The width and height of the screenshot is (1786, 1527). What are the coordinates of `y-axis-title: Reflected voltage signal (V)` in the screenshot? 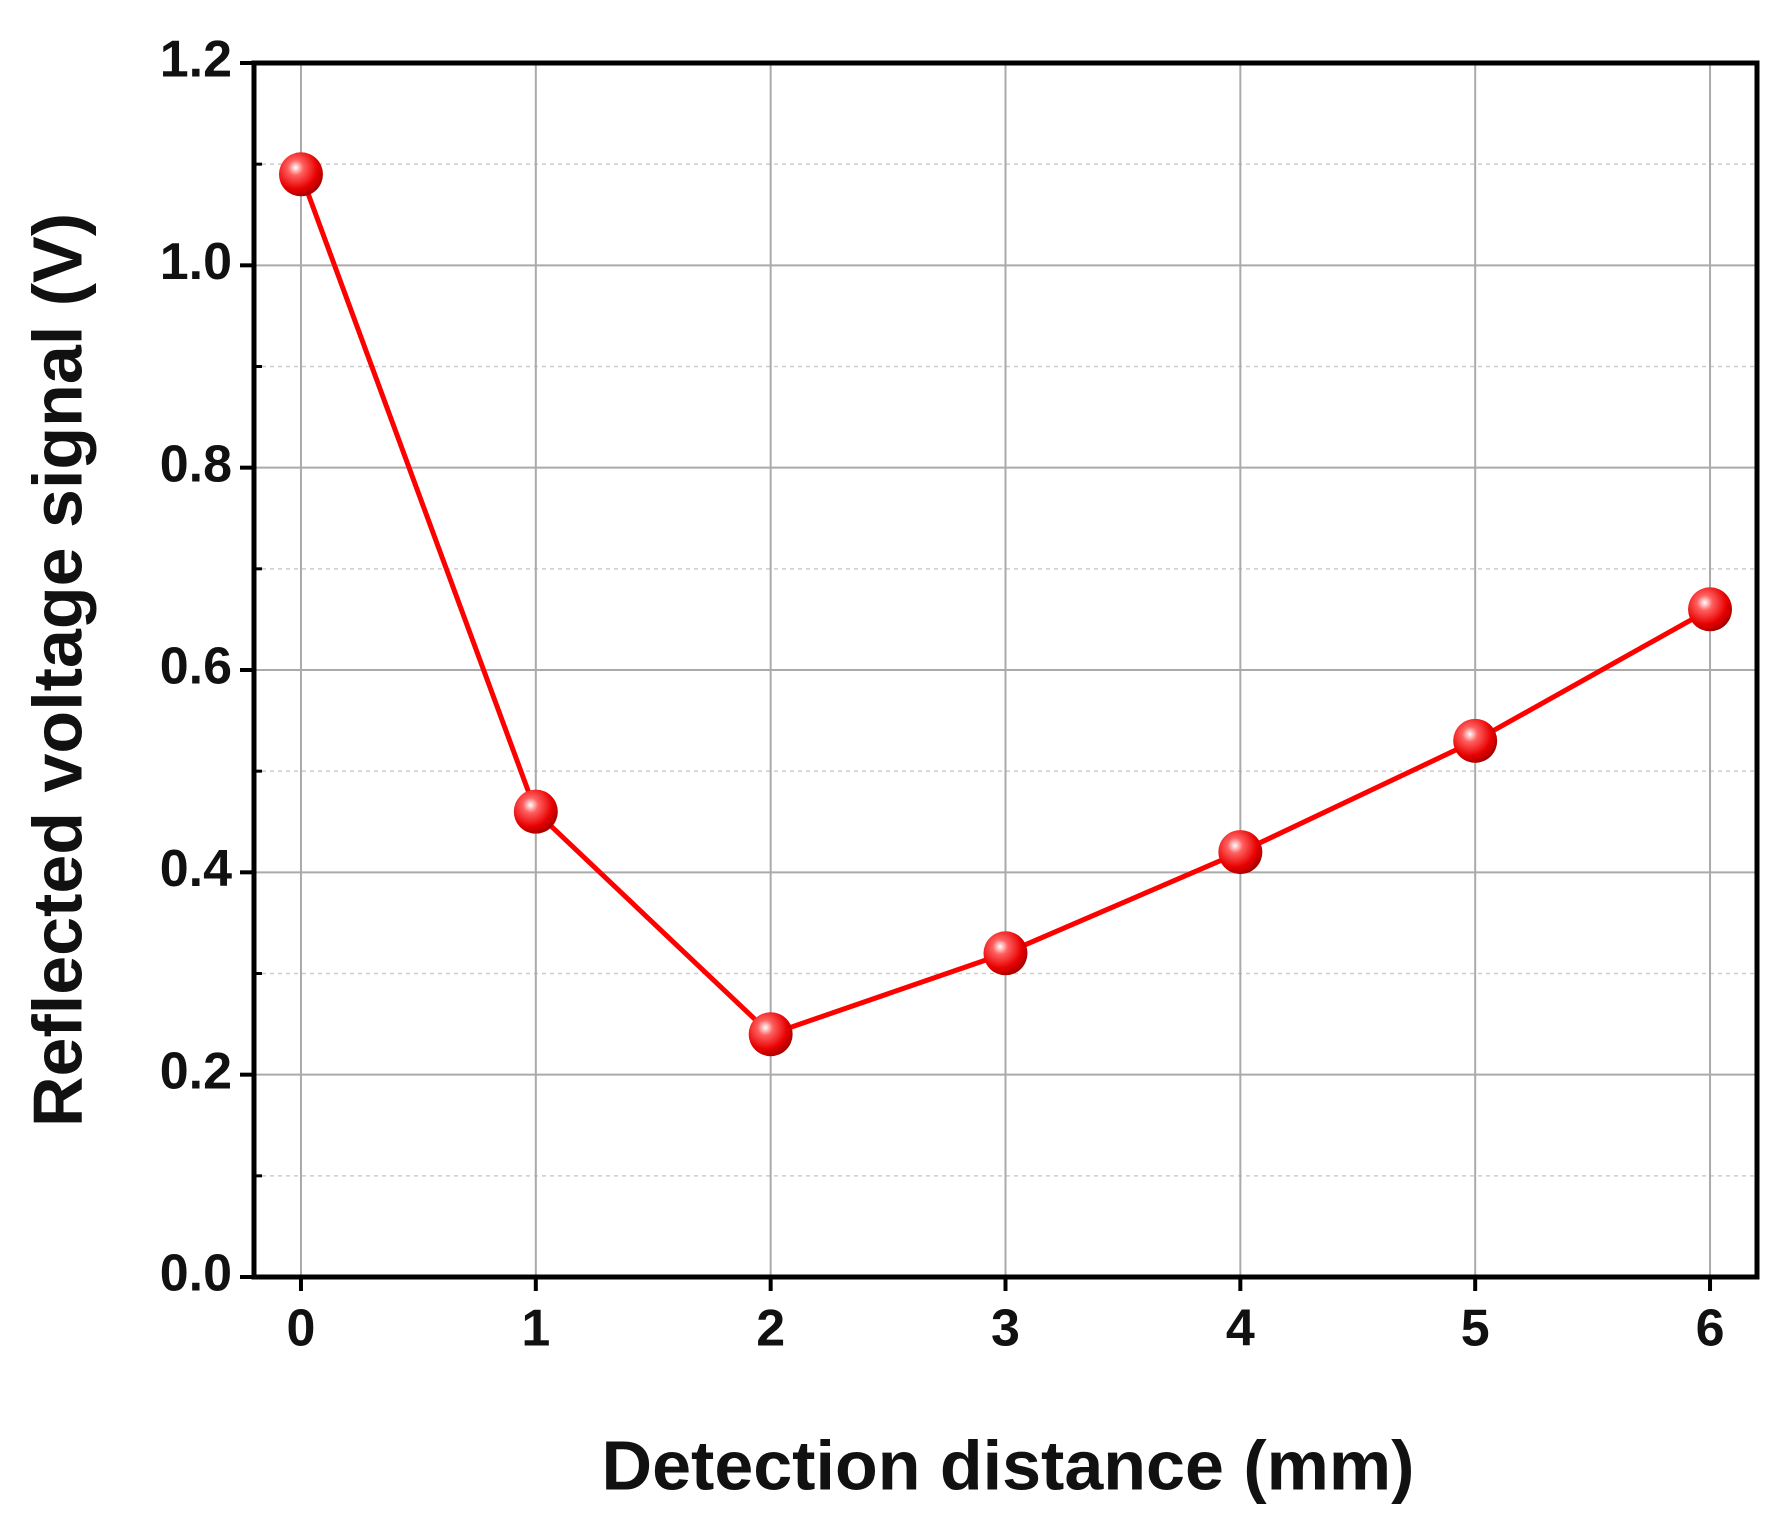 It's located at (57, 670).